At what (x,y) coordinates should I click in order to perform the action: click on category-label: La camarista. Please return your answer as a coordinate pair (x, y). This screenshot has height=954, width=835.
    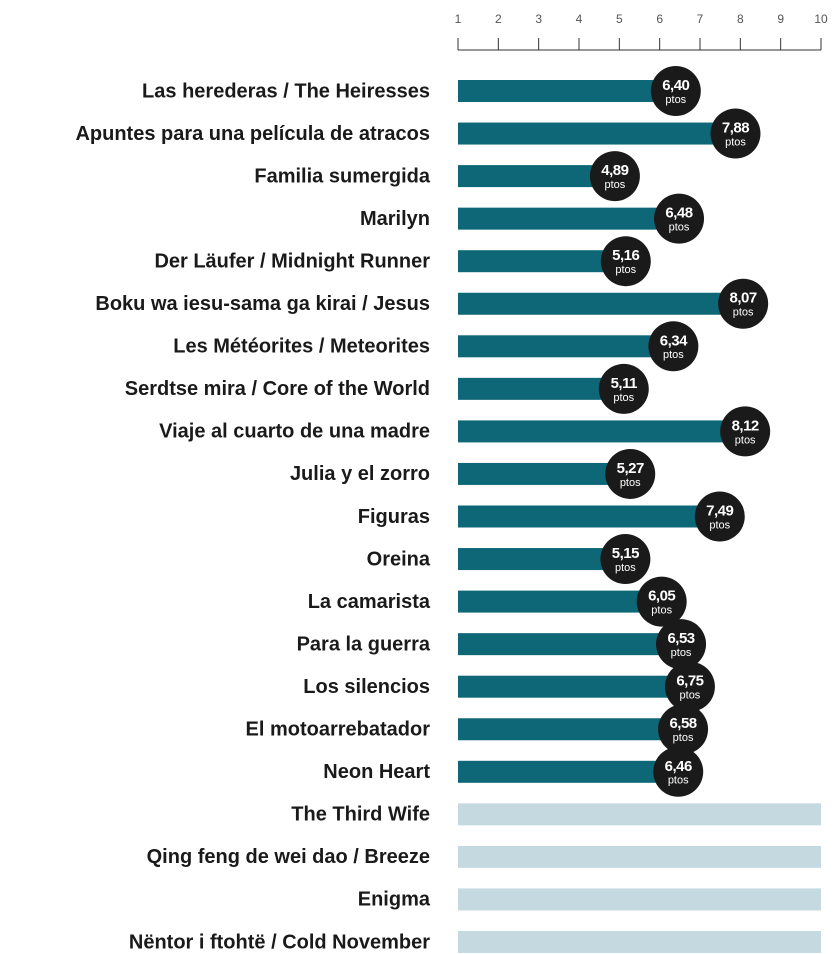
    Looking at the image, I should click on (369, 602).